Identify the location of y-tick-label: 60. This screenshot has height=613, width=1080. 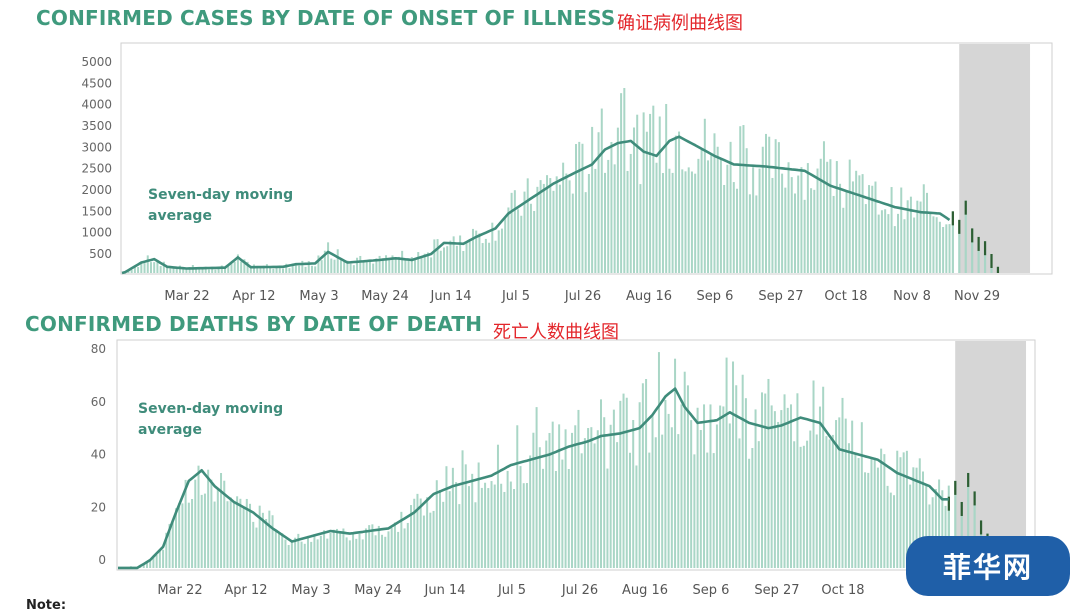
(98, 402).